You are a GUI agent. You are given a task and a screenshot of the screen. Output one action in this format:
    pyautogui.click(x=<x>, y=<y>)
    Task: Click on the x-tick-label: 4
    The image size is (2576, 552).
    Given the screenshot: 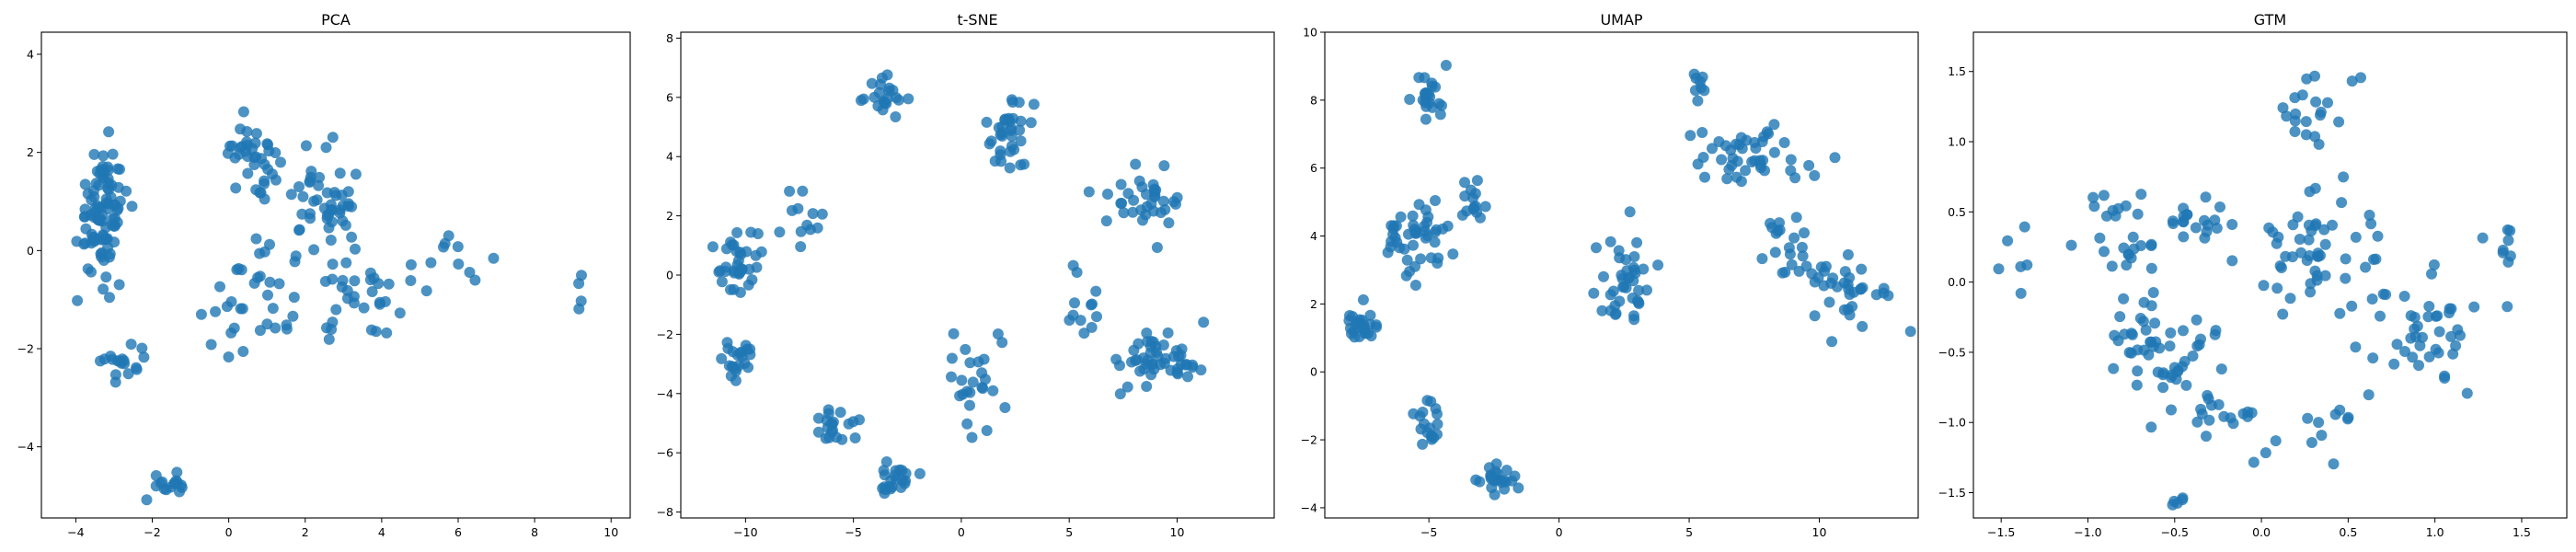 What is the action you would take?
    pyautogui.click(x=381, y=532)
    